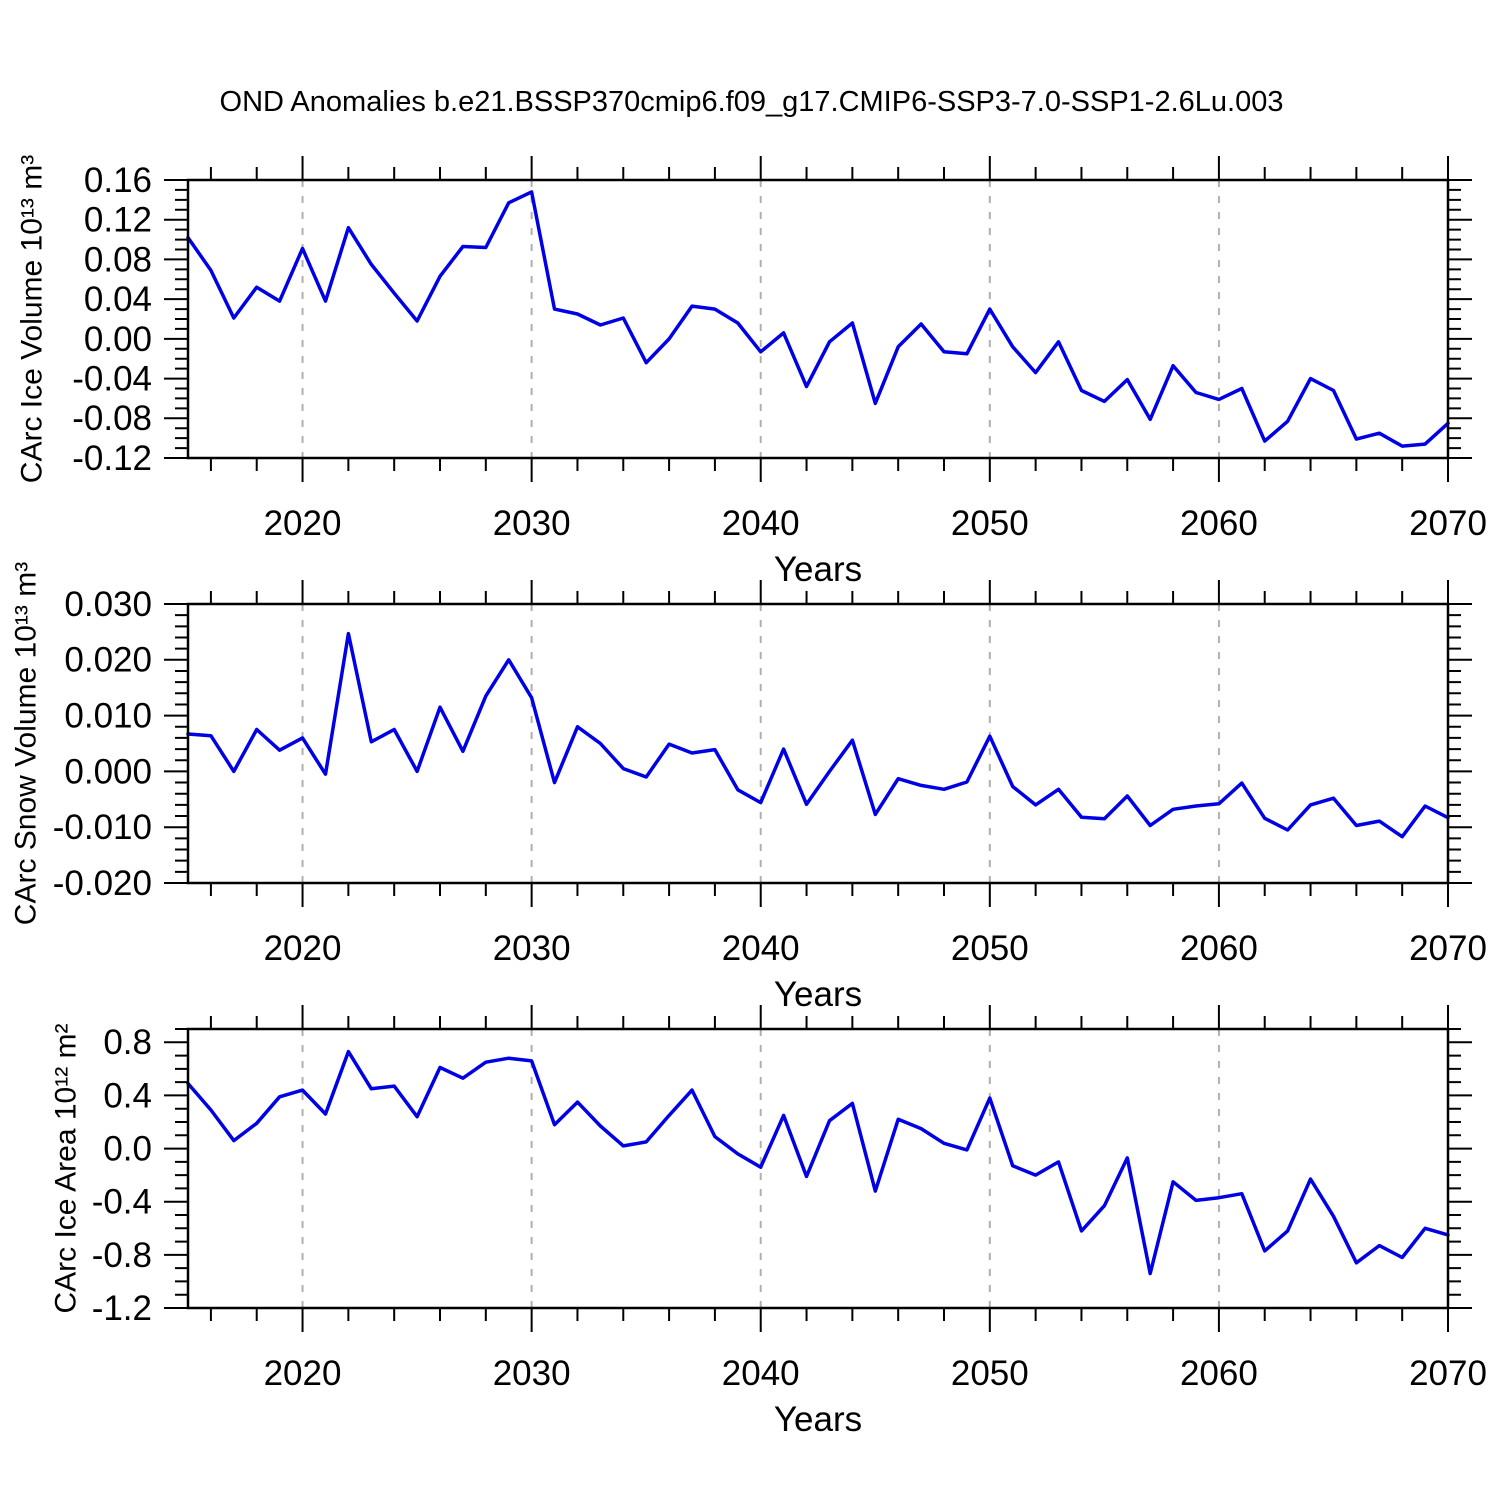  What do you see at coordinates (122, 1255) in the screenshot?
I see `y-tick-label: -0.8` at bounding box center [122, 1255].